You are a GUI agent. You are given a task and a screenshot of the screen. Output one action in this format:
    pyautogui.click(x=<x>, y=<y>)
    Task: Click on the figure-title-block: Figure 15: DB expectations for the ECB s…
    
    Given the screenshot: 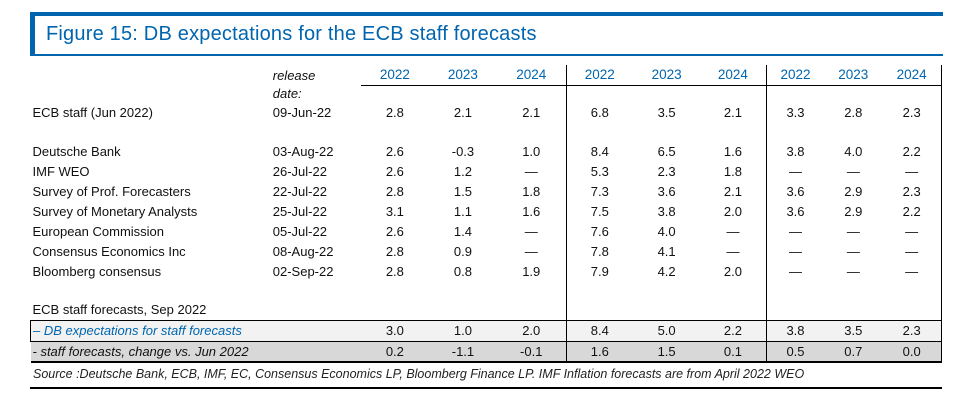 What is the action you would take?
    pyautogui.click(x=486, y=34)
    